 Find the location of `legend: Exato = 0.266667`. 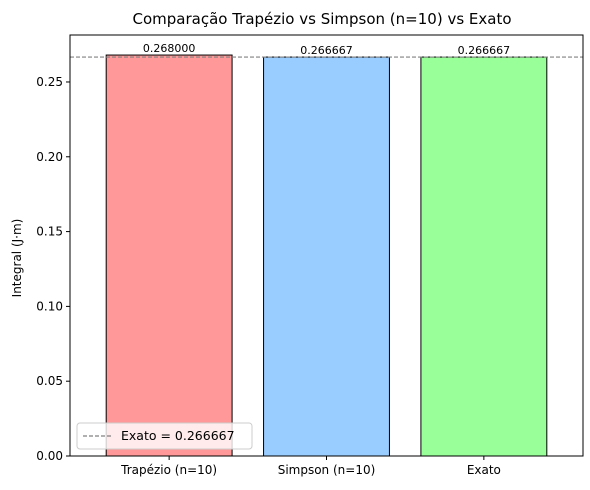

legend: Exato = 0.266667 is located at coordinates (164, 436).